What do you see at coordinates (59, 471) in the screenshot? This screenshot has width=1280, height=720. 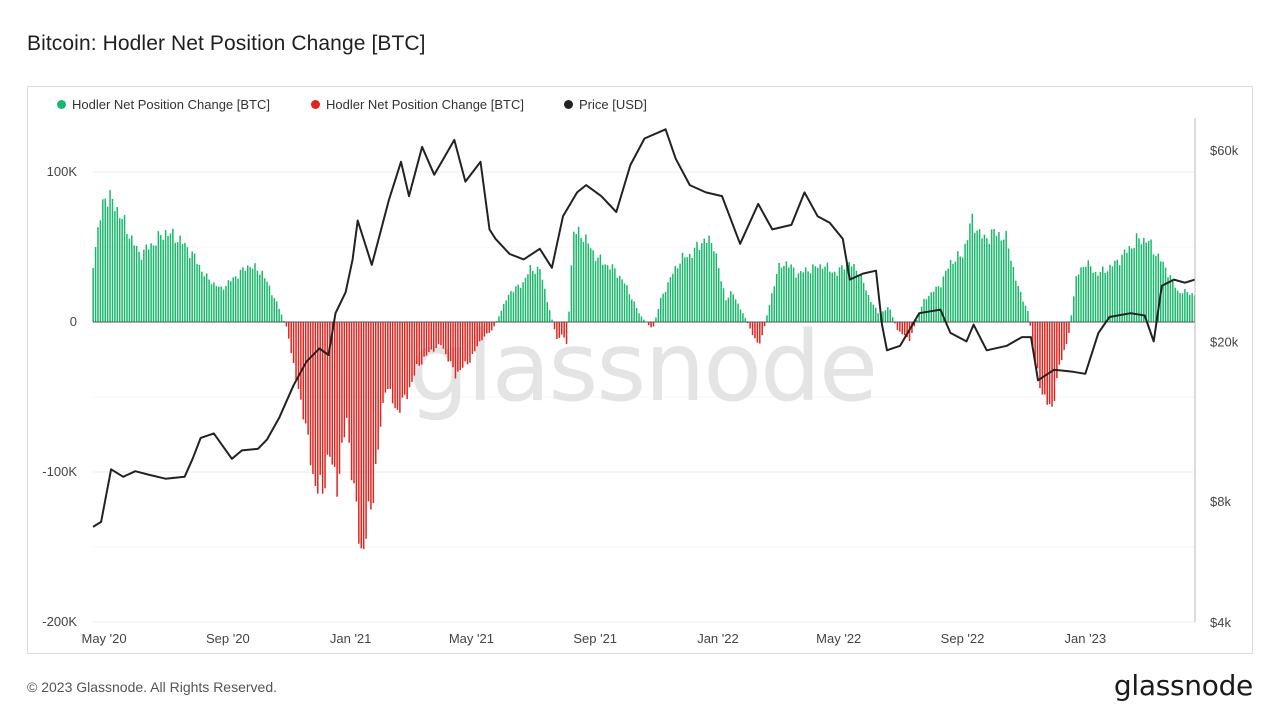 I see `left-tick-label-2: -100K` at bounding box center [59, 471].